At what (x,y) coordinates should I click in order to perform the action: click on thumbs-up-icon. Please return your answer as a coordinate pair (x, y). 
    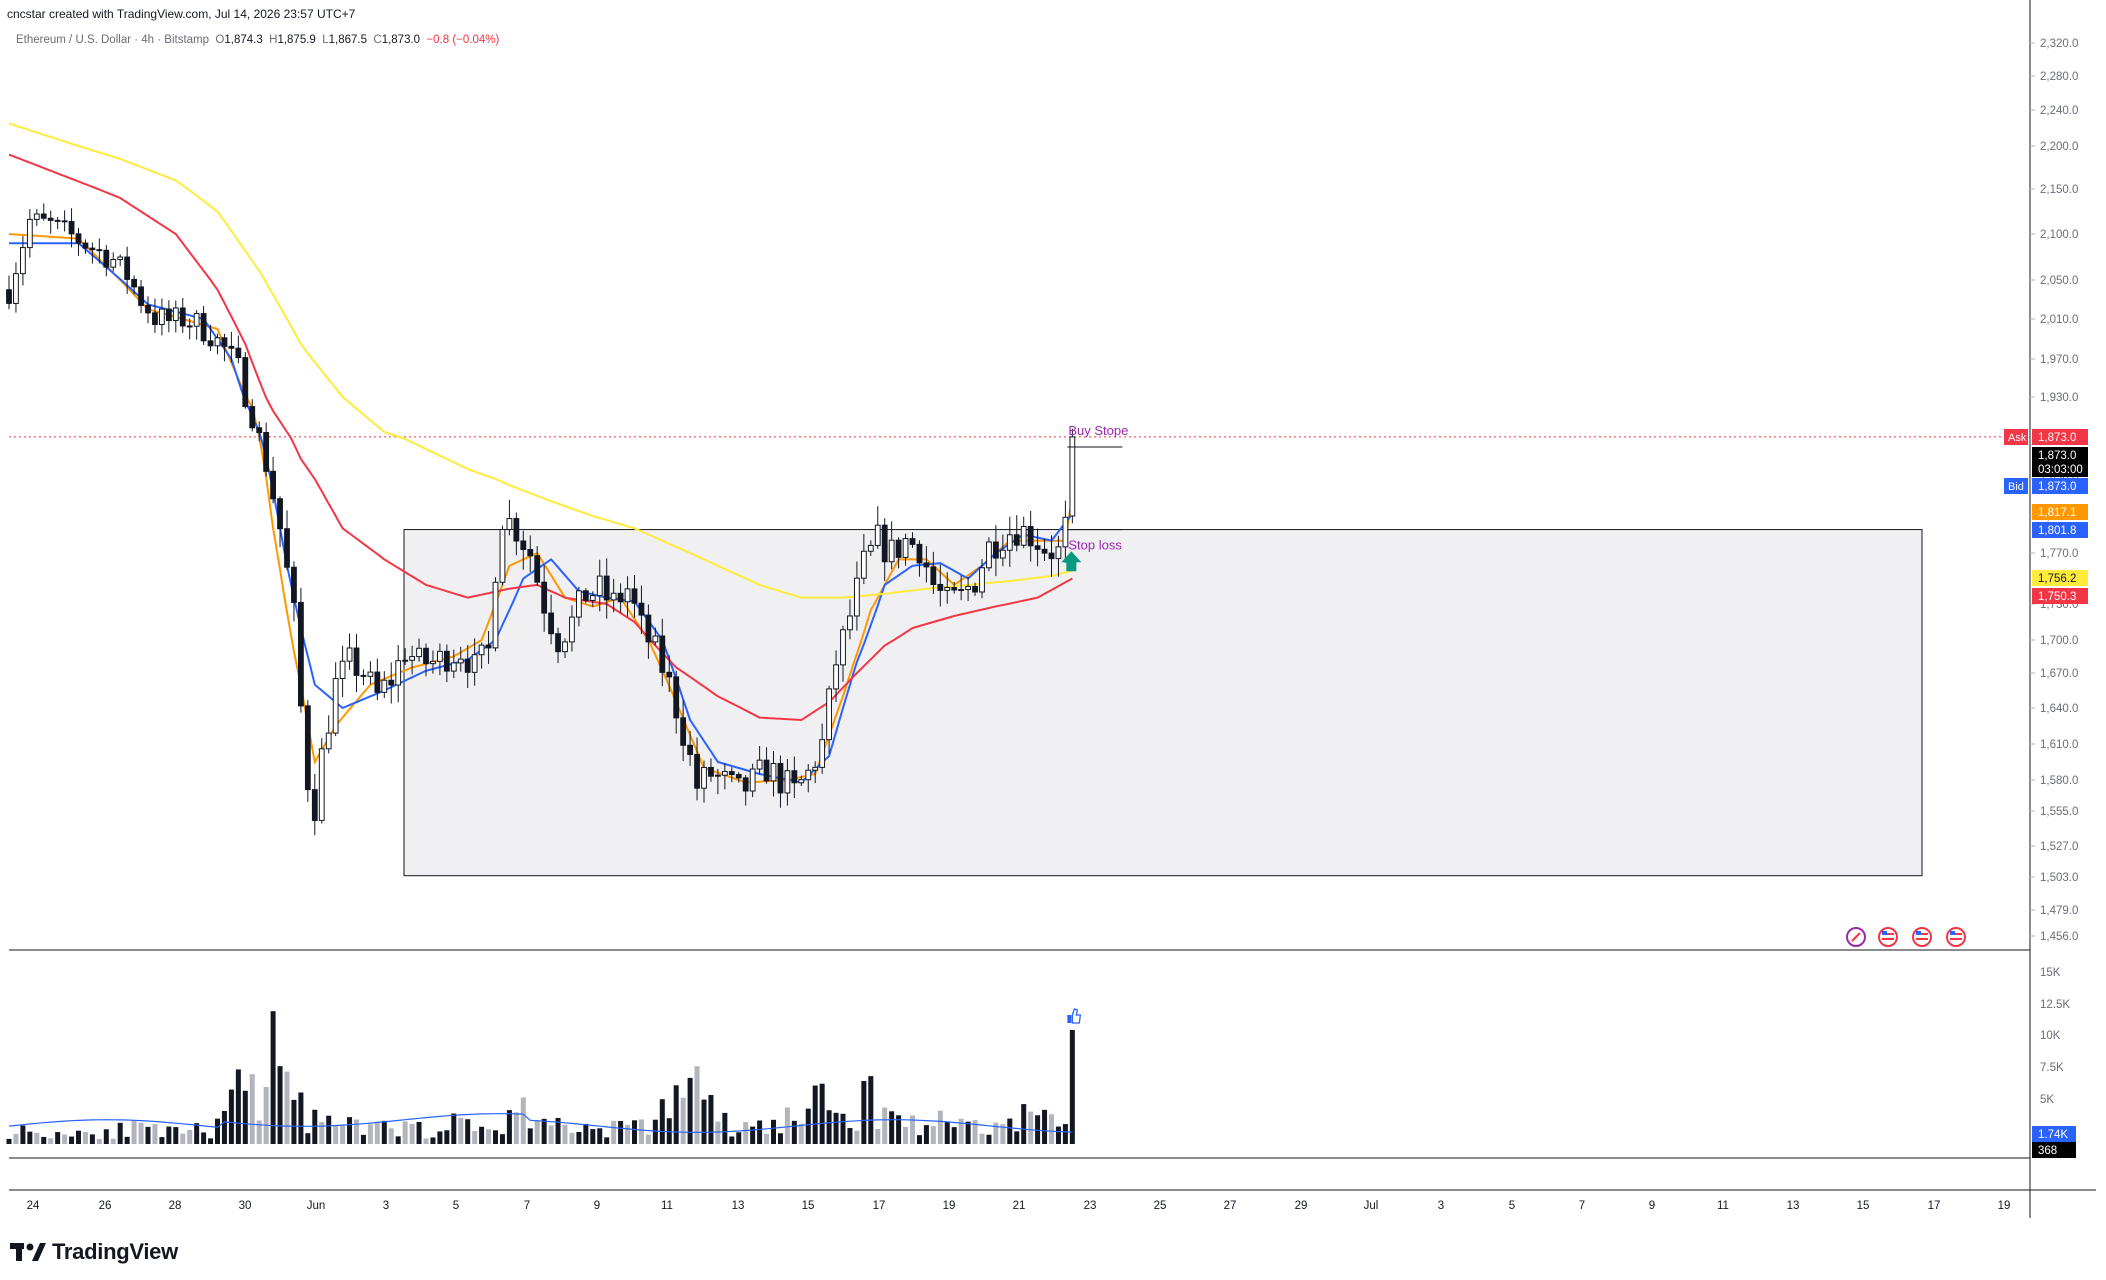
    Looking at the image, I should click on (1074, 1016).